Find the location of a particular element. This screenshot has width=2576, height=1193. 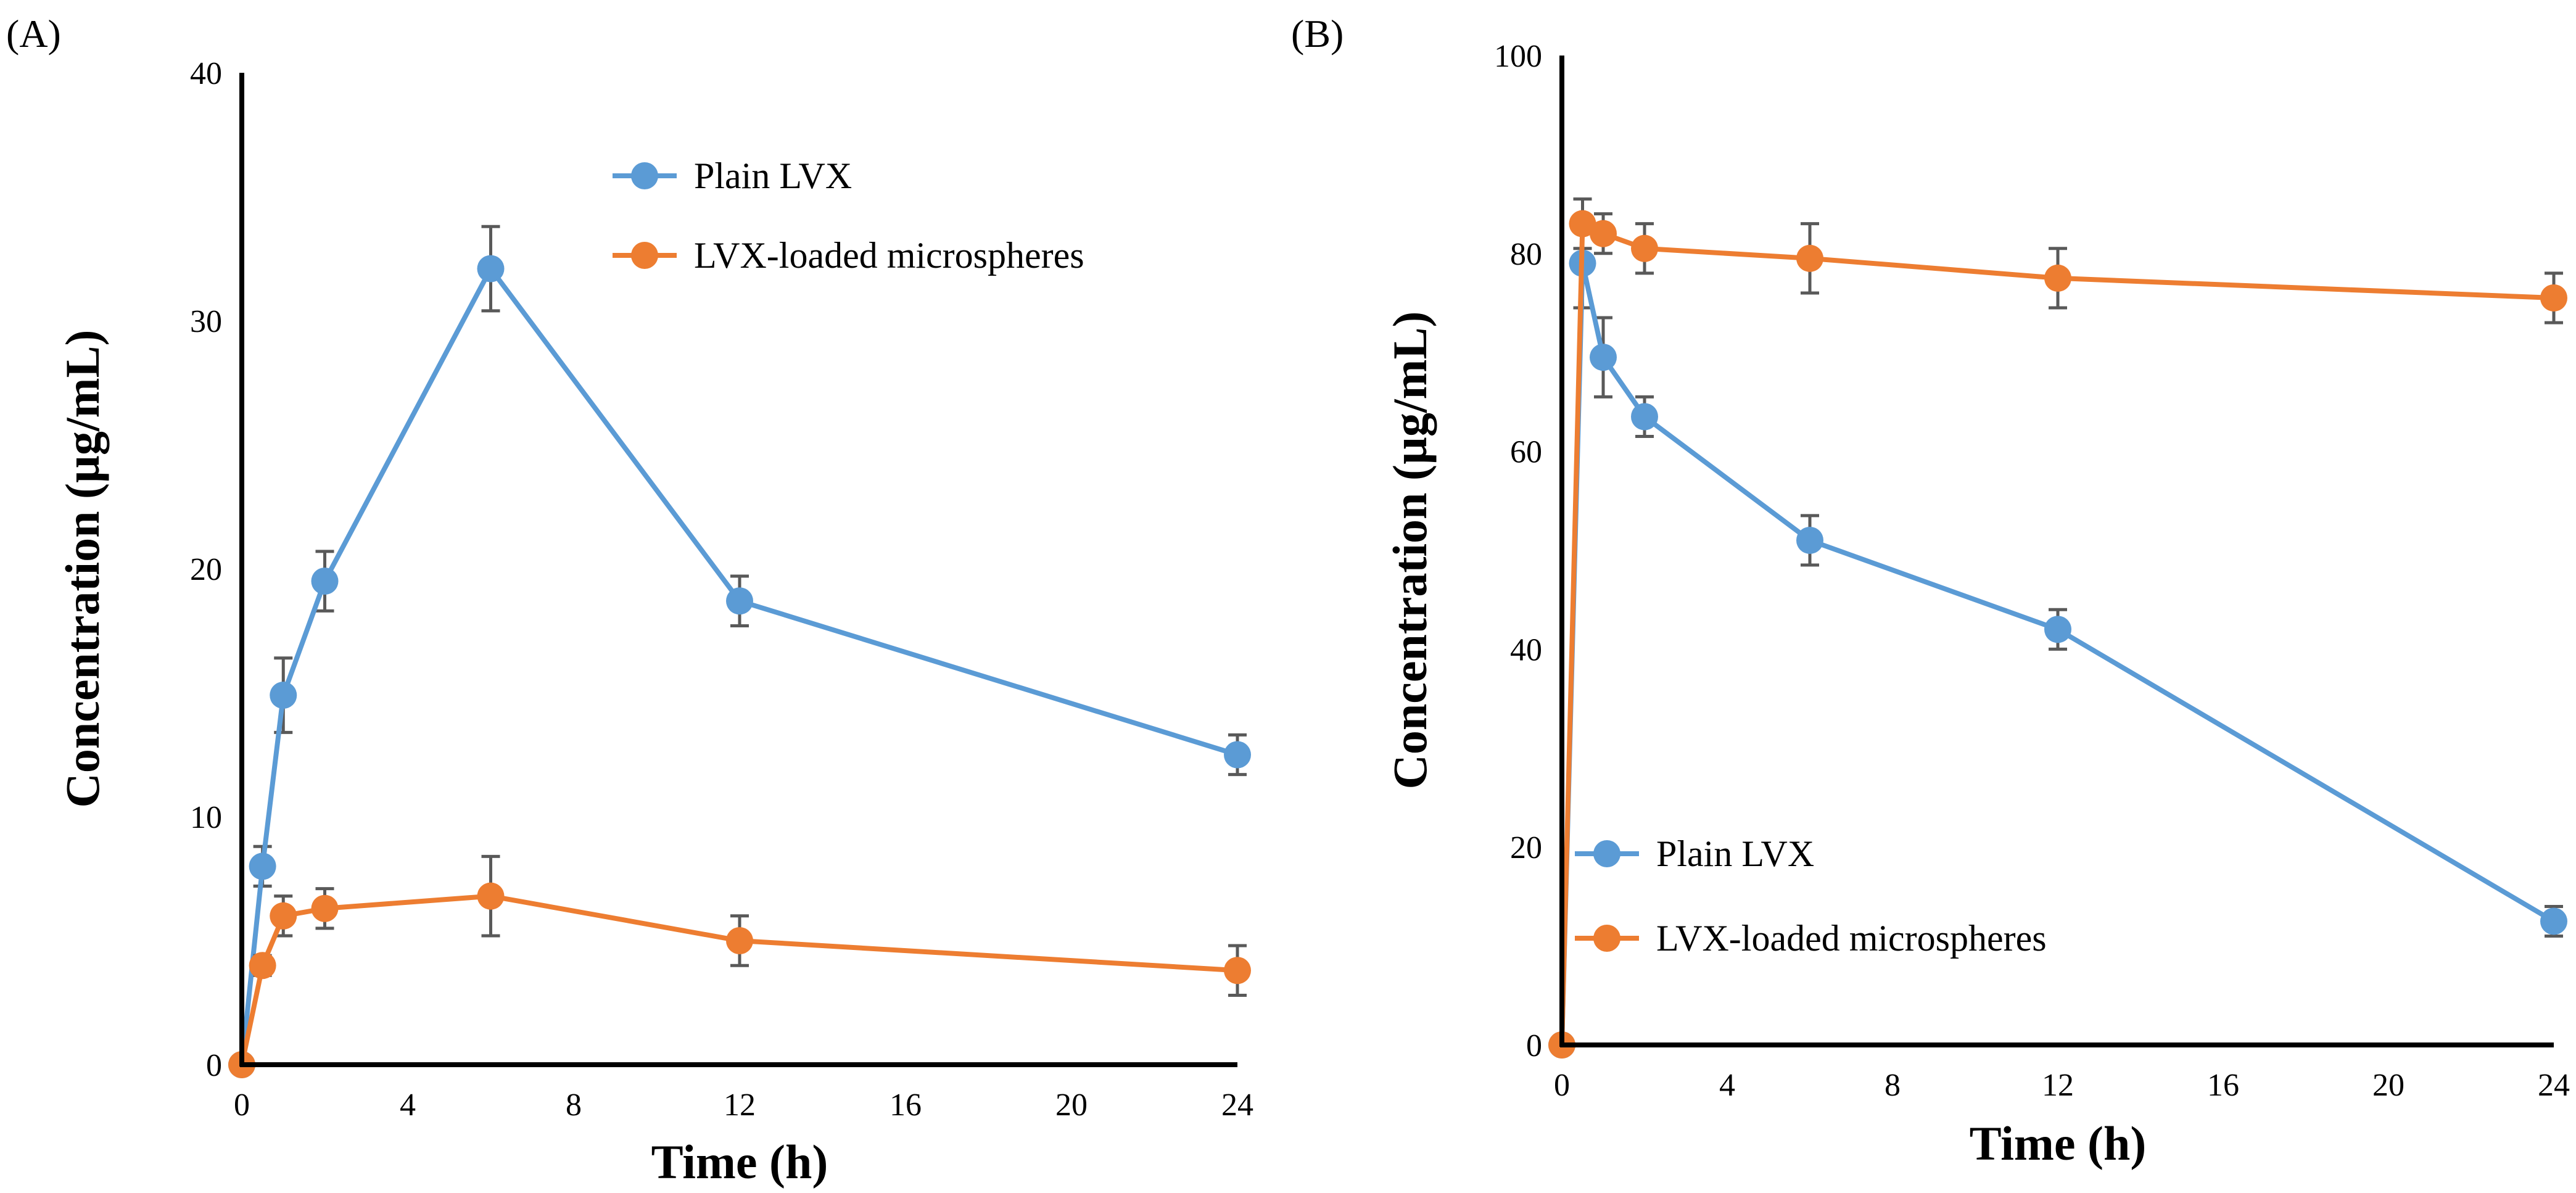

y-tick-label: 60 is located at coordinates (1526, 452).